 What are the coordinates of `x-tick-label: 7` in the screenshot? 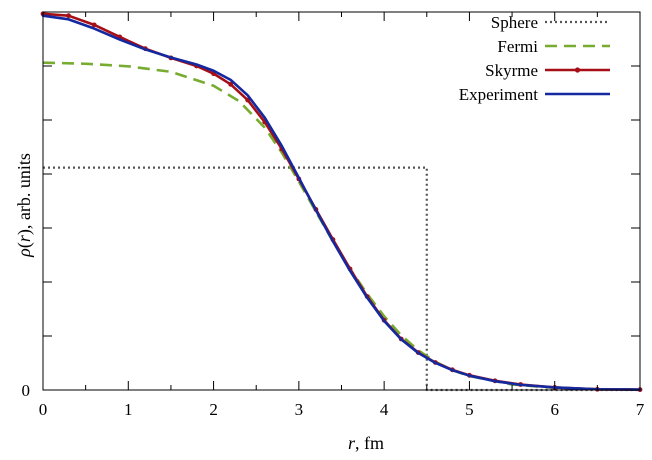 It's located at (640, 409).